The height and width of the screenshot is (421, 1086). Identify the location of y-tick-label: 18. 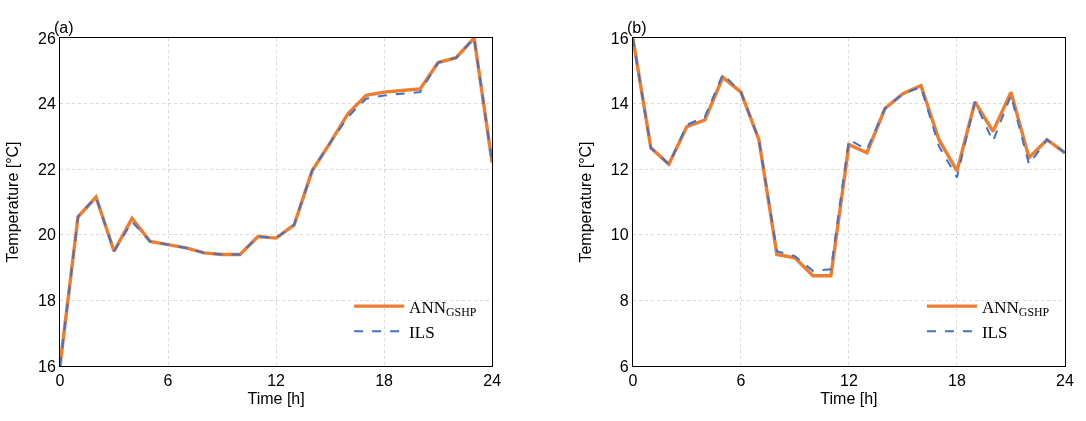
(47, 300).